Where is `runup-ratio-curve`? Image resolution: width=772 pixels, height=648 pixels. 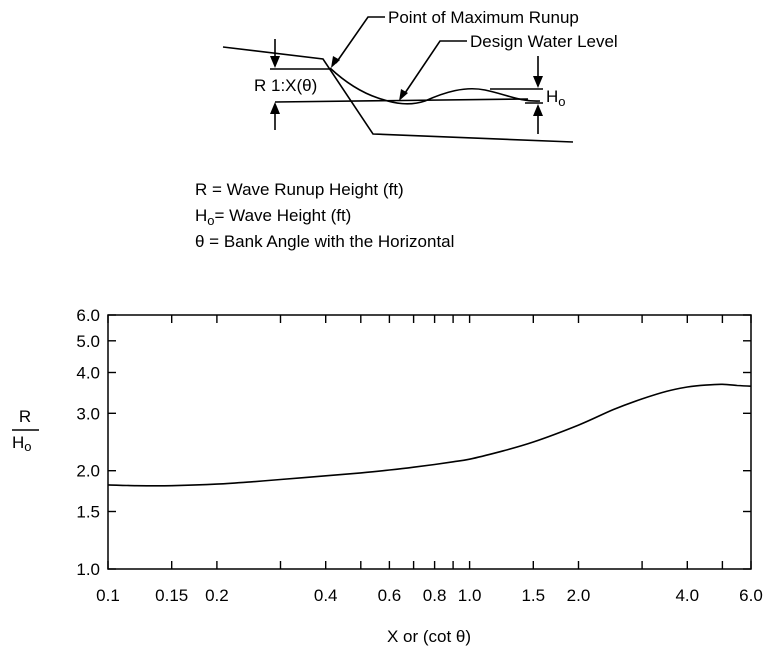 runup-ratio-curve is located at coordinates (429, 435).